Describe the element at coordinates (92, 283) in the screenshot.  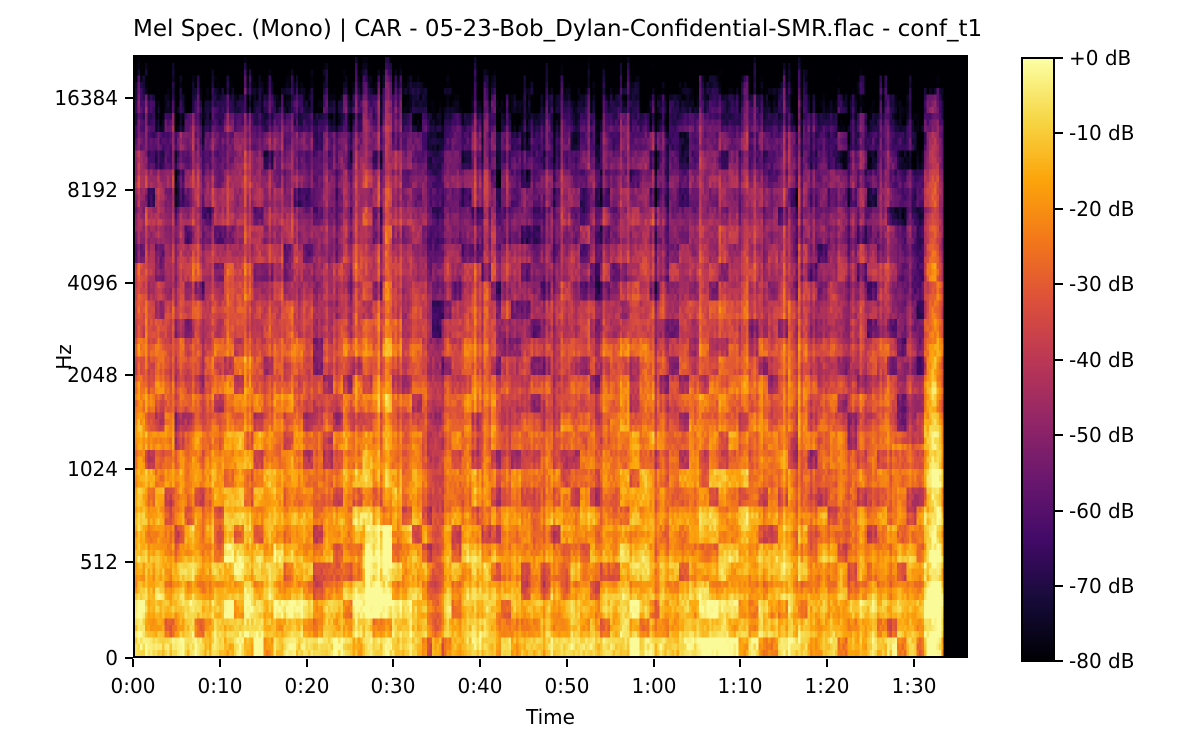
I see `y-tick-label-4096: 4096` at that location.